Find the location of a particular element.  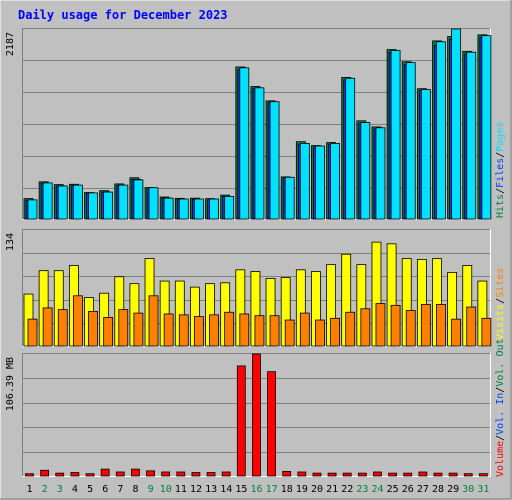

legend-middle: Visits/Sites is located at coordinates (500, 304).